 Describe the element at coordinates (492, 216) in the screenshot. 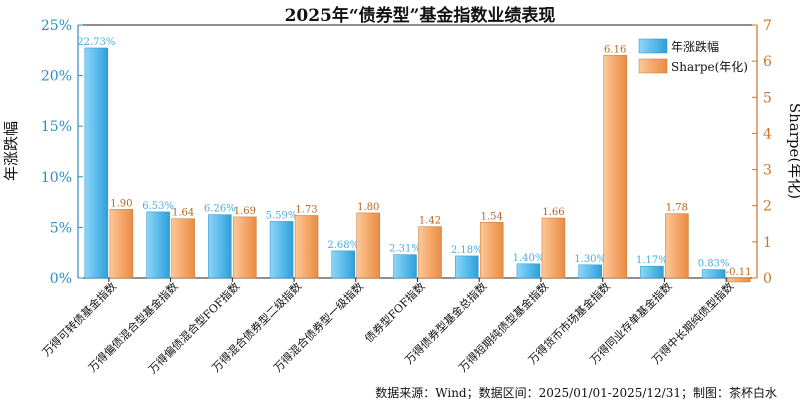

I see `data-label-sharpe: 1.54` at that location.